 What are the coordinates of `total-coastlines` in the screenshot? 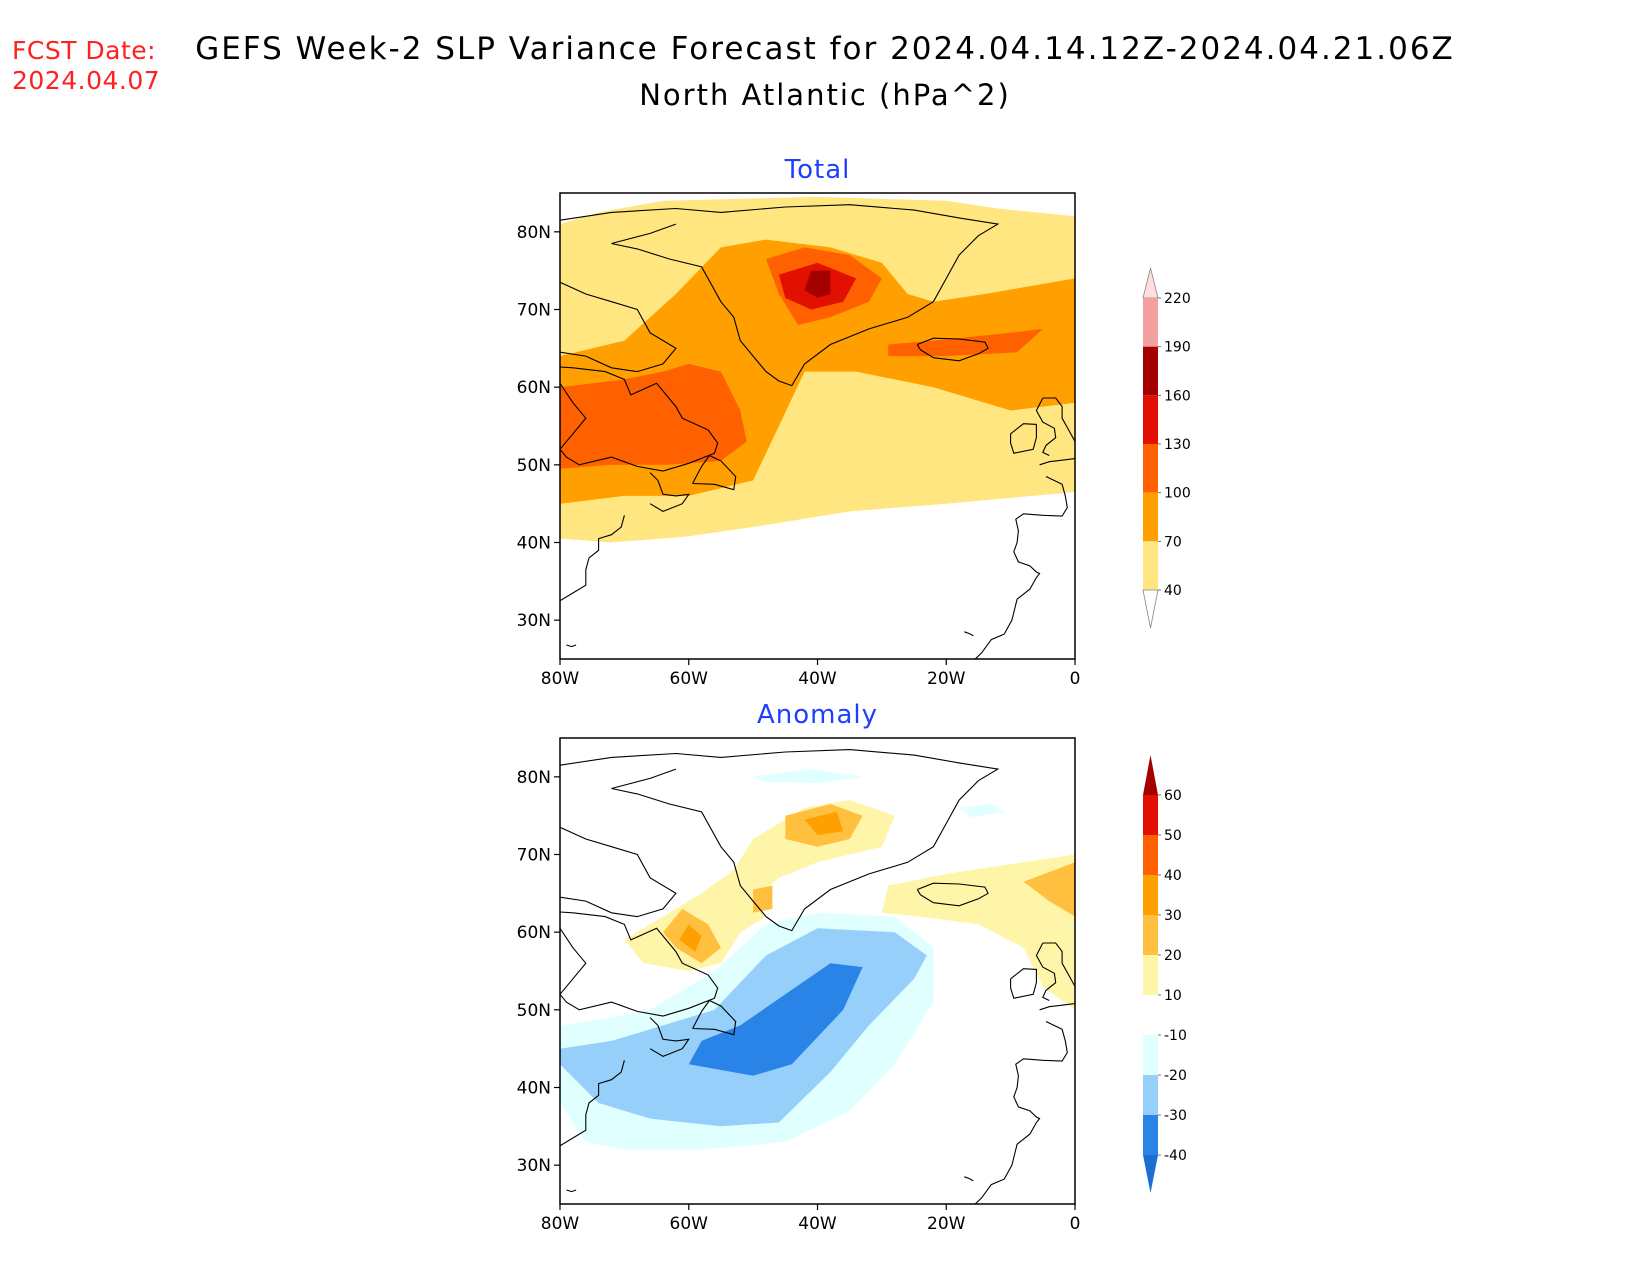 It's located at (817, 431).